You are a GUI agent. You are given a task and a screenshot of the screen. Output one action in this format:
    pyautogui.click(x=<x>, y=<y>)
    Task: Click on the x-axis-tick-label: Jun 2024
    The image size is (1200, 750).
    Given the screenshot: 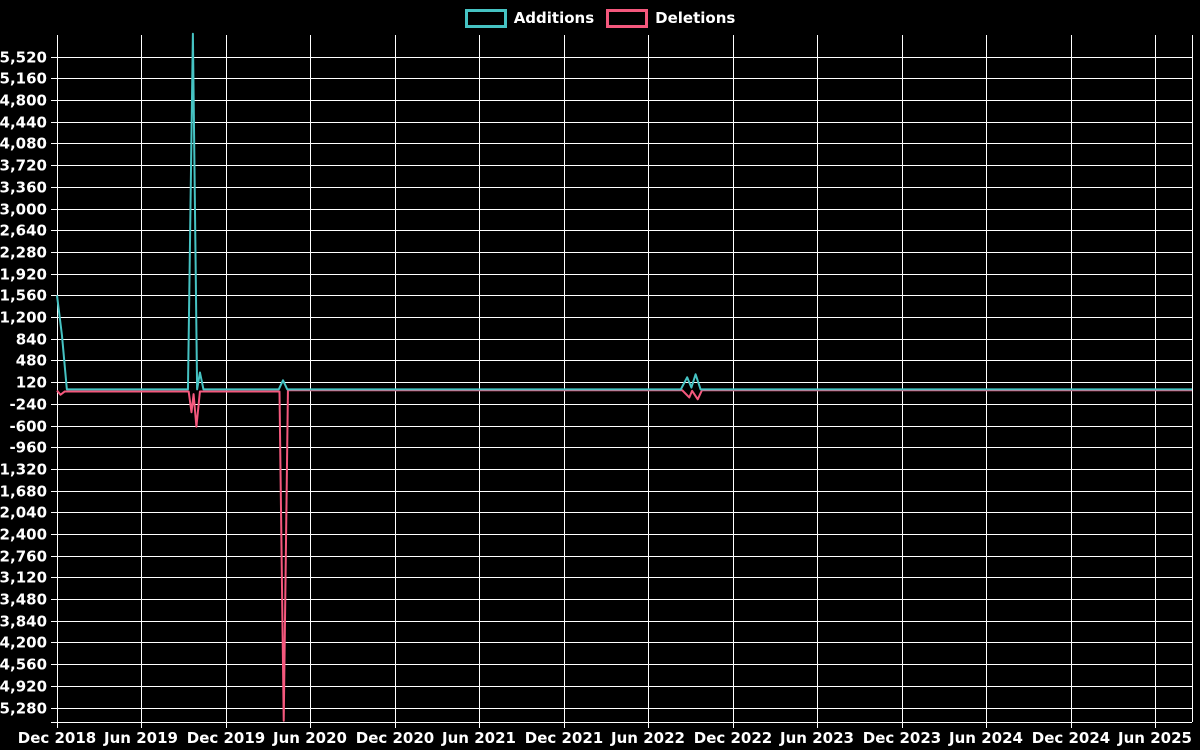 What is the action you would take?
    pyautogui.click(x=985, y=738)
    